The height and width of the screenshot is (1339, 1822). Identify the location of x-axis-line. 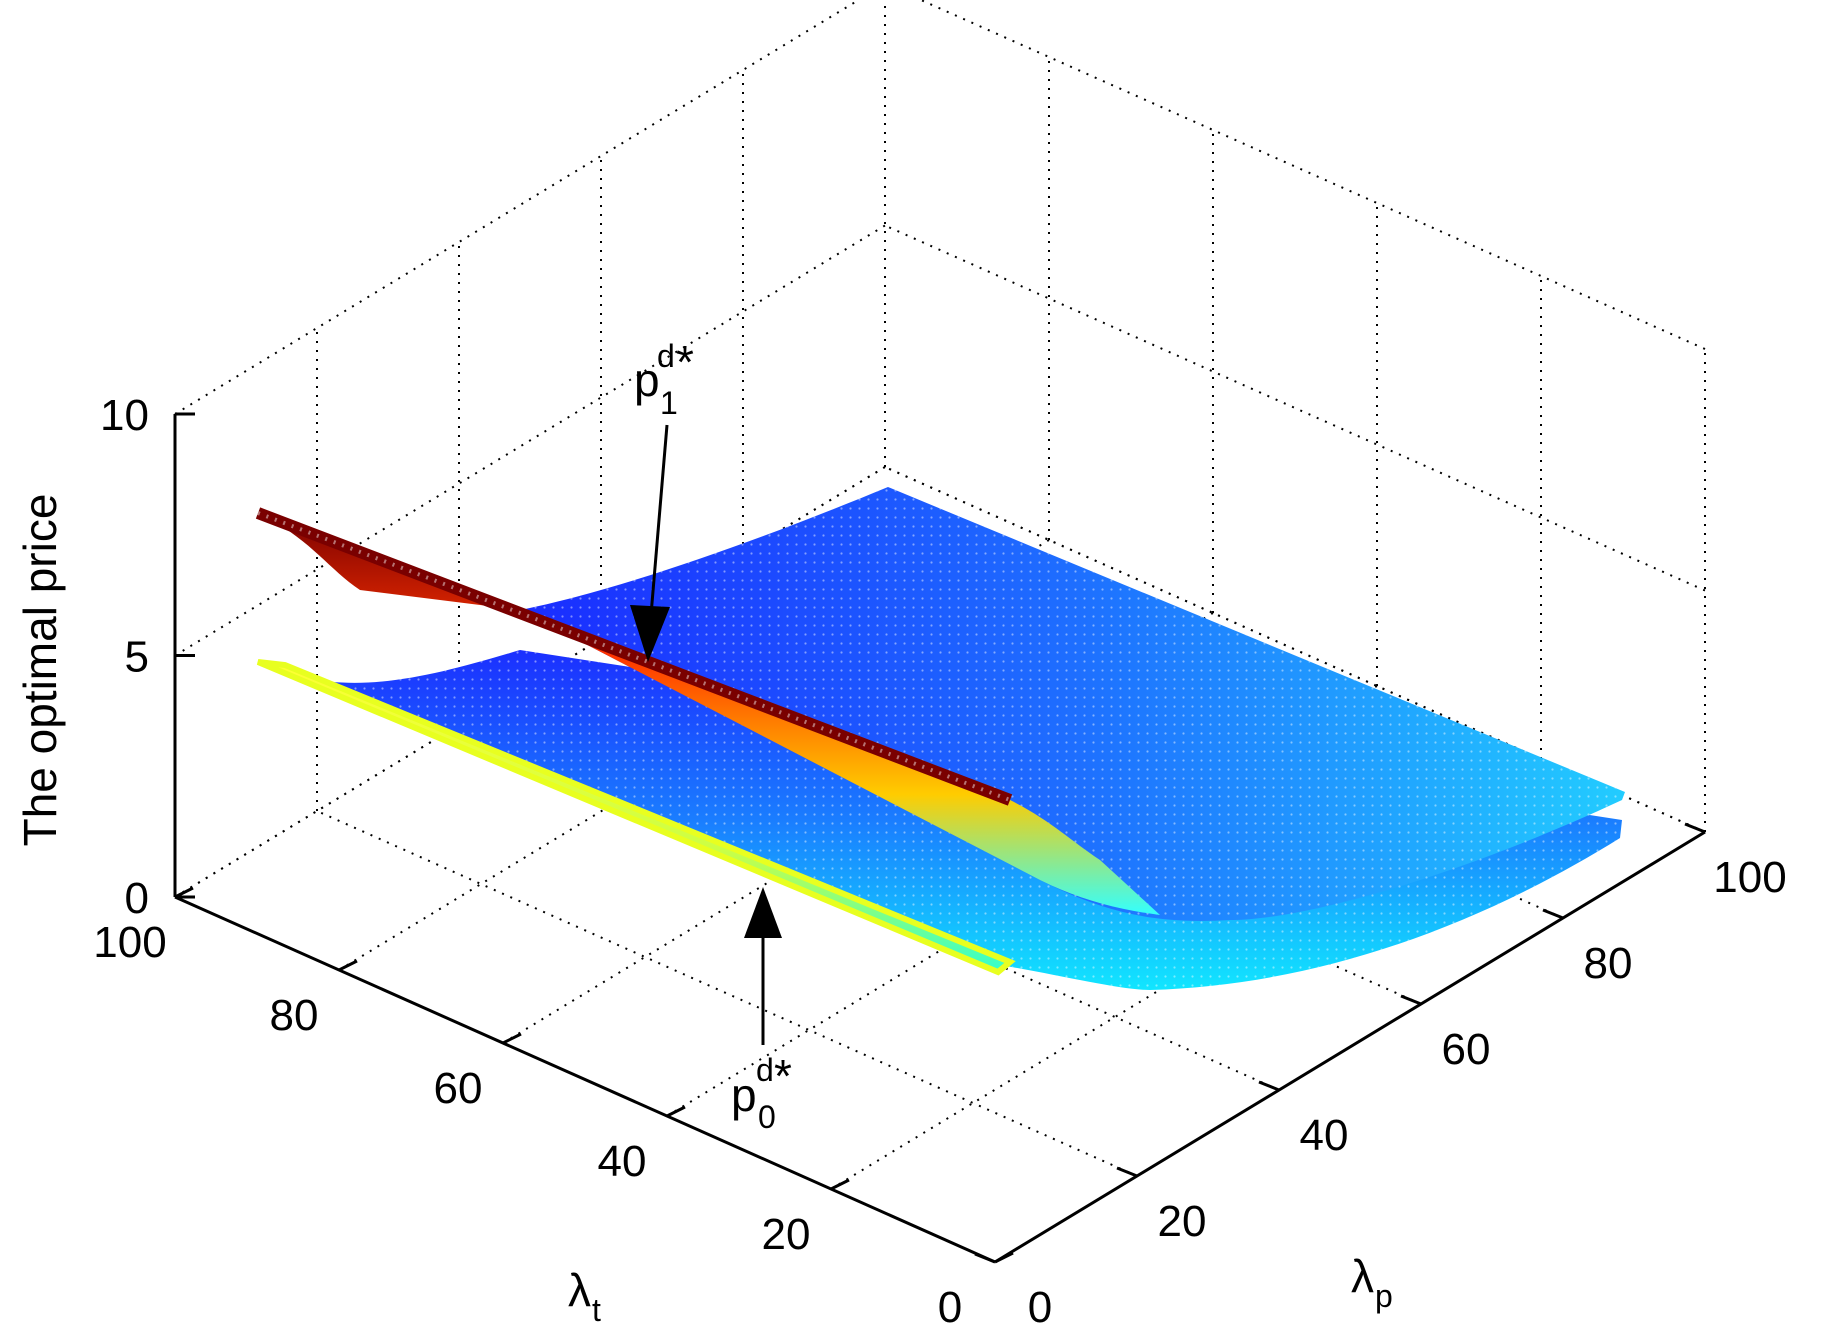
(585, 1079).